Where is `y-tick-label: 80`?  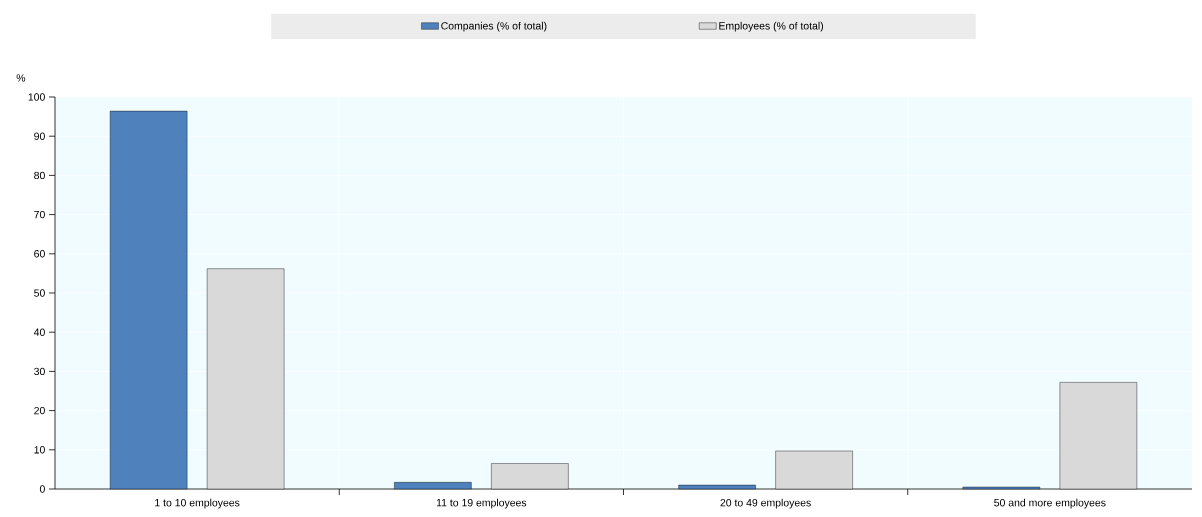
y-tick-label: 80 is located at coordinates (39, 175).